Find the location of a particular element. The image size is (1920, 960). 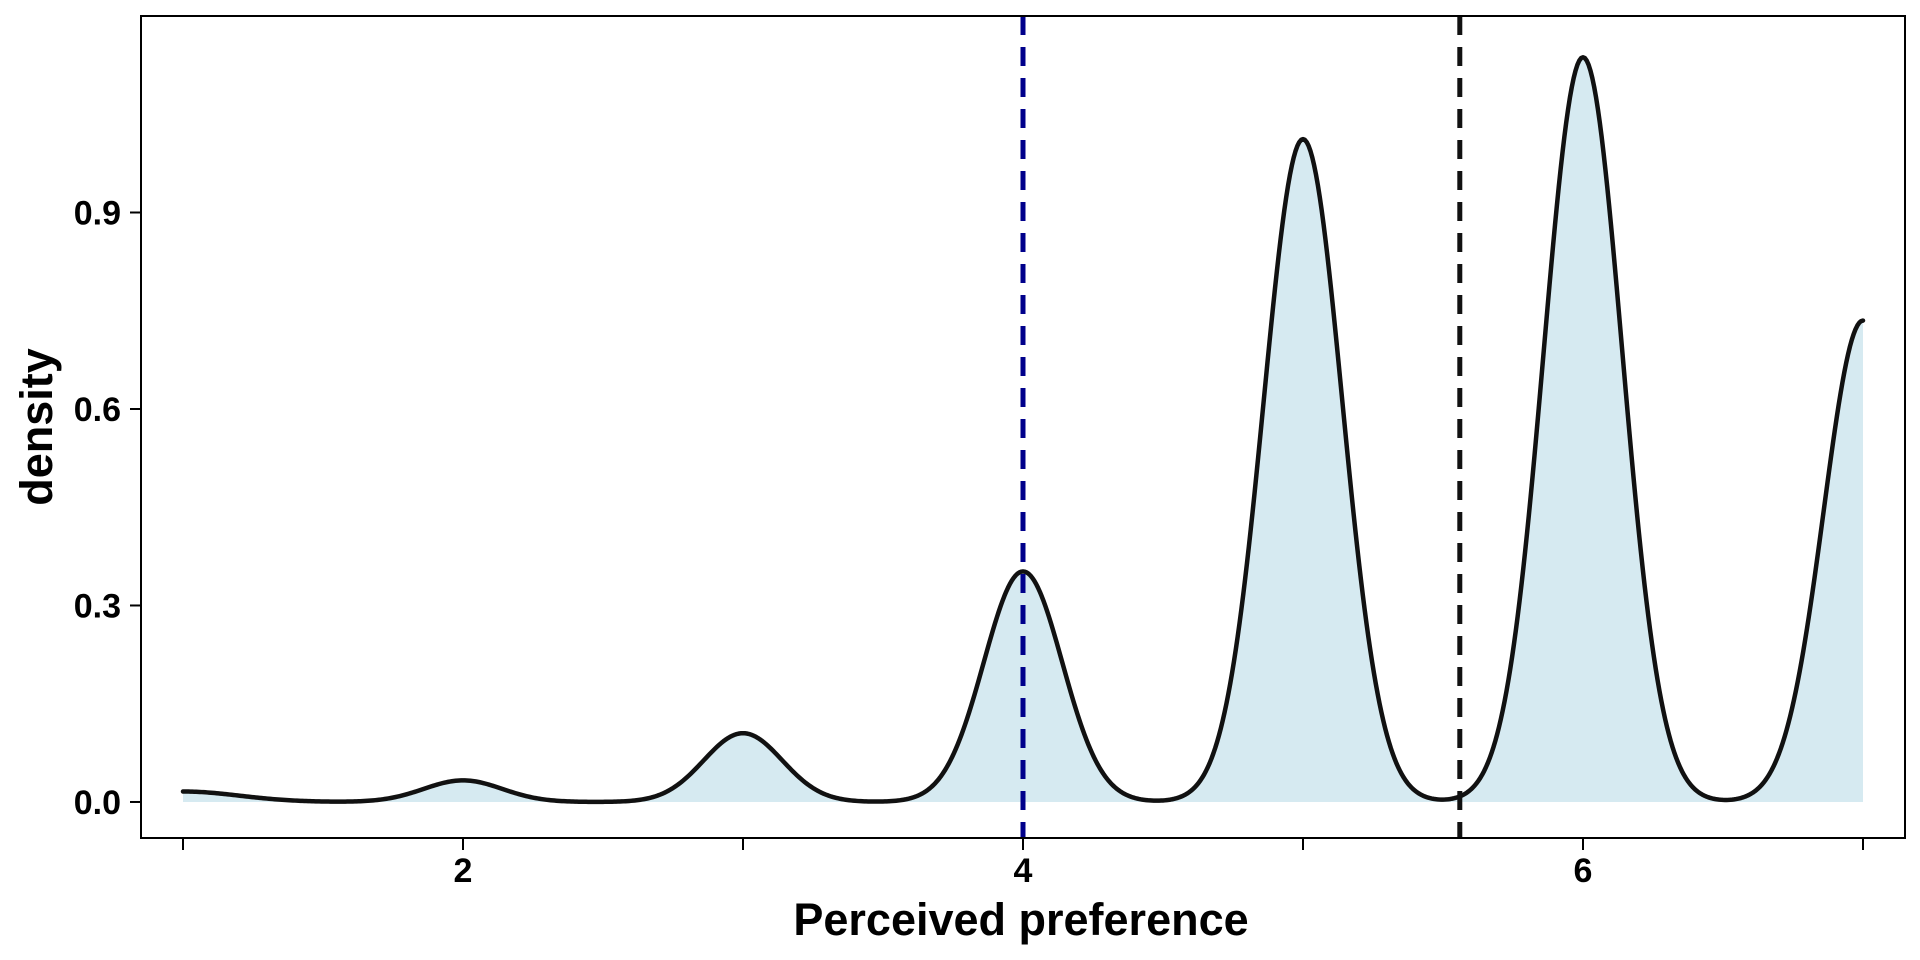

x-axis: 2 4 6 is located at coordinates (1023, 864).